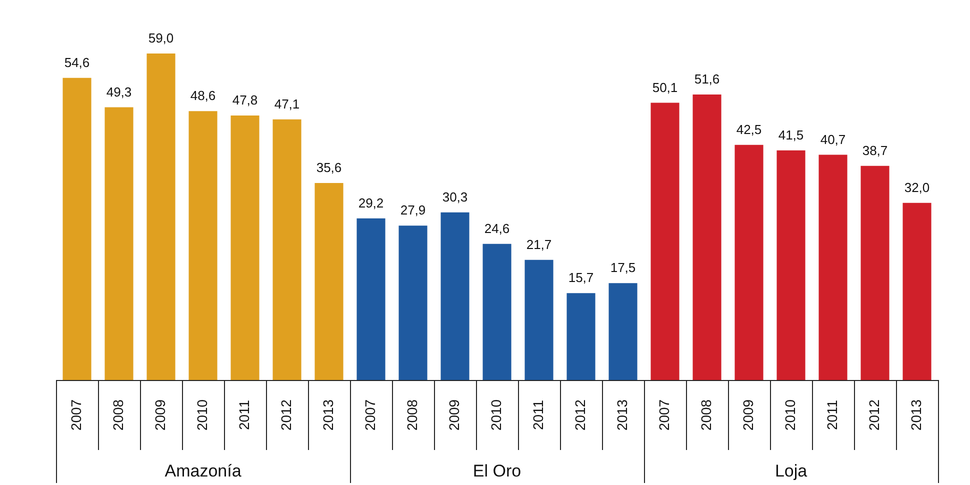  What do you see at coordinates (539, 244) in the screenshot?
I see `data-label: 21,7` at bounding box center [539, 244].